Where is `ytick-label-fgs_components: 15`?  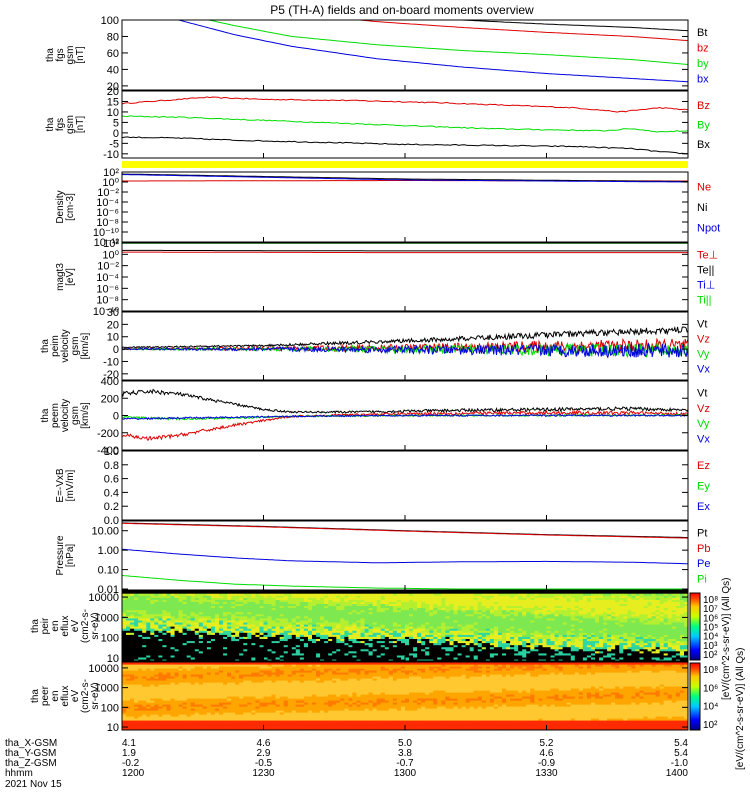 ytick-label-fgs_components: 15 is located at coordinates (113, 103).